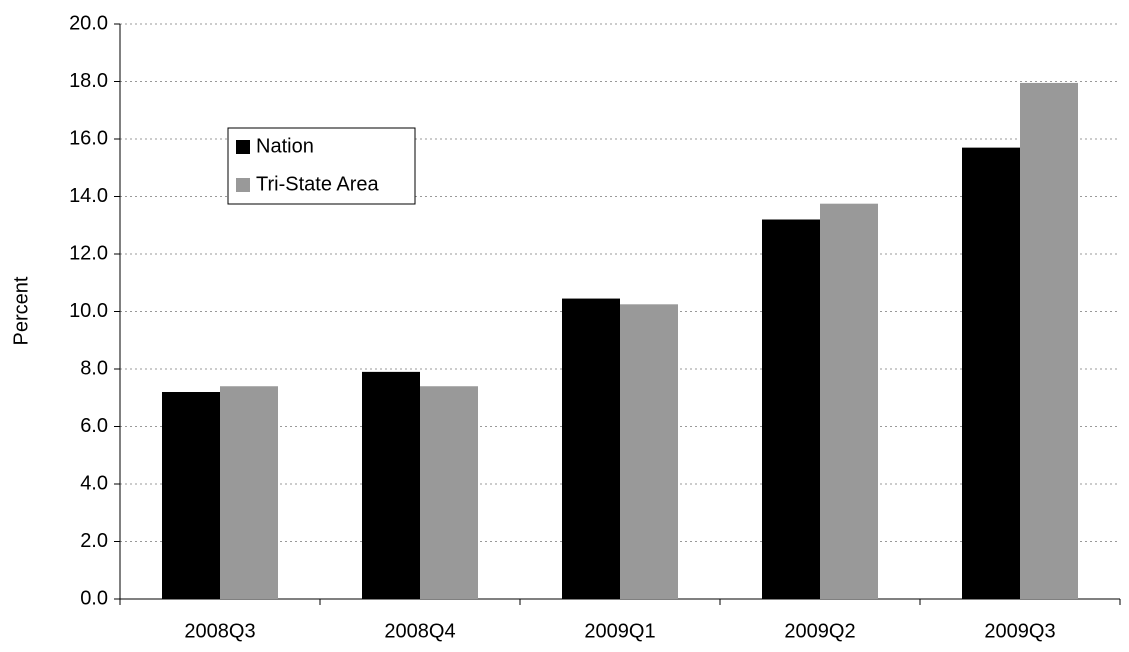 Image resolution: width=1129 pixels, height=652 pixels. I want to click on legend-box, so click(321, 166).